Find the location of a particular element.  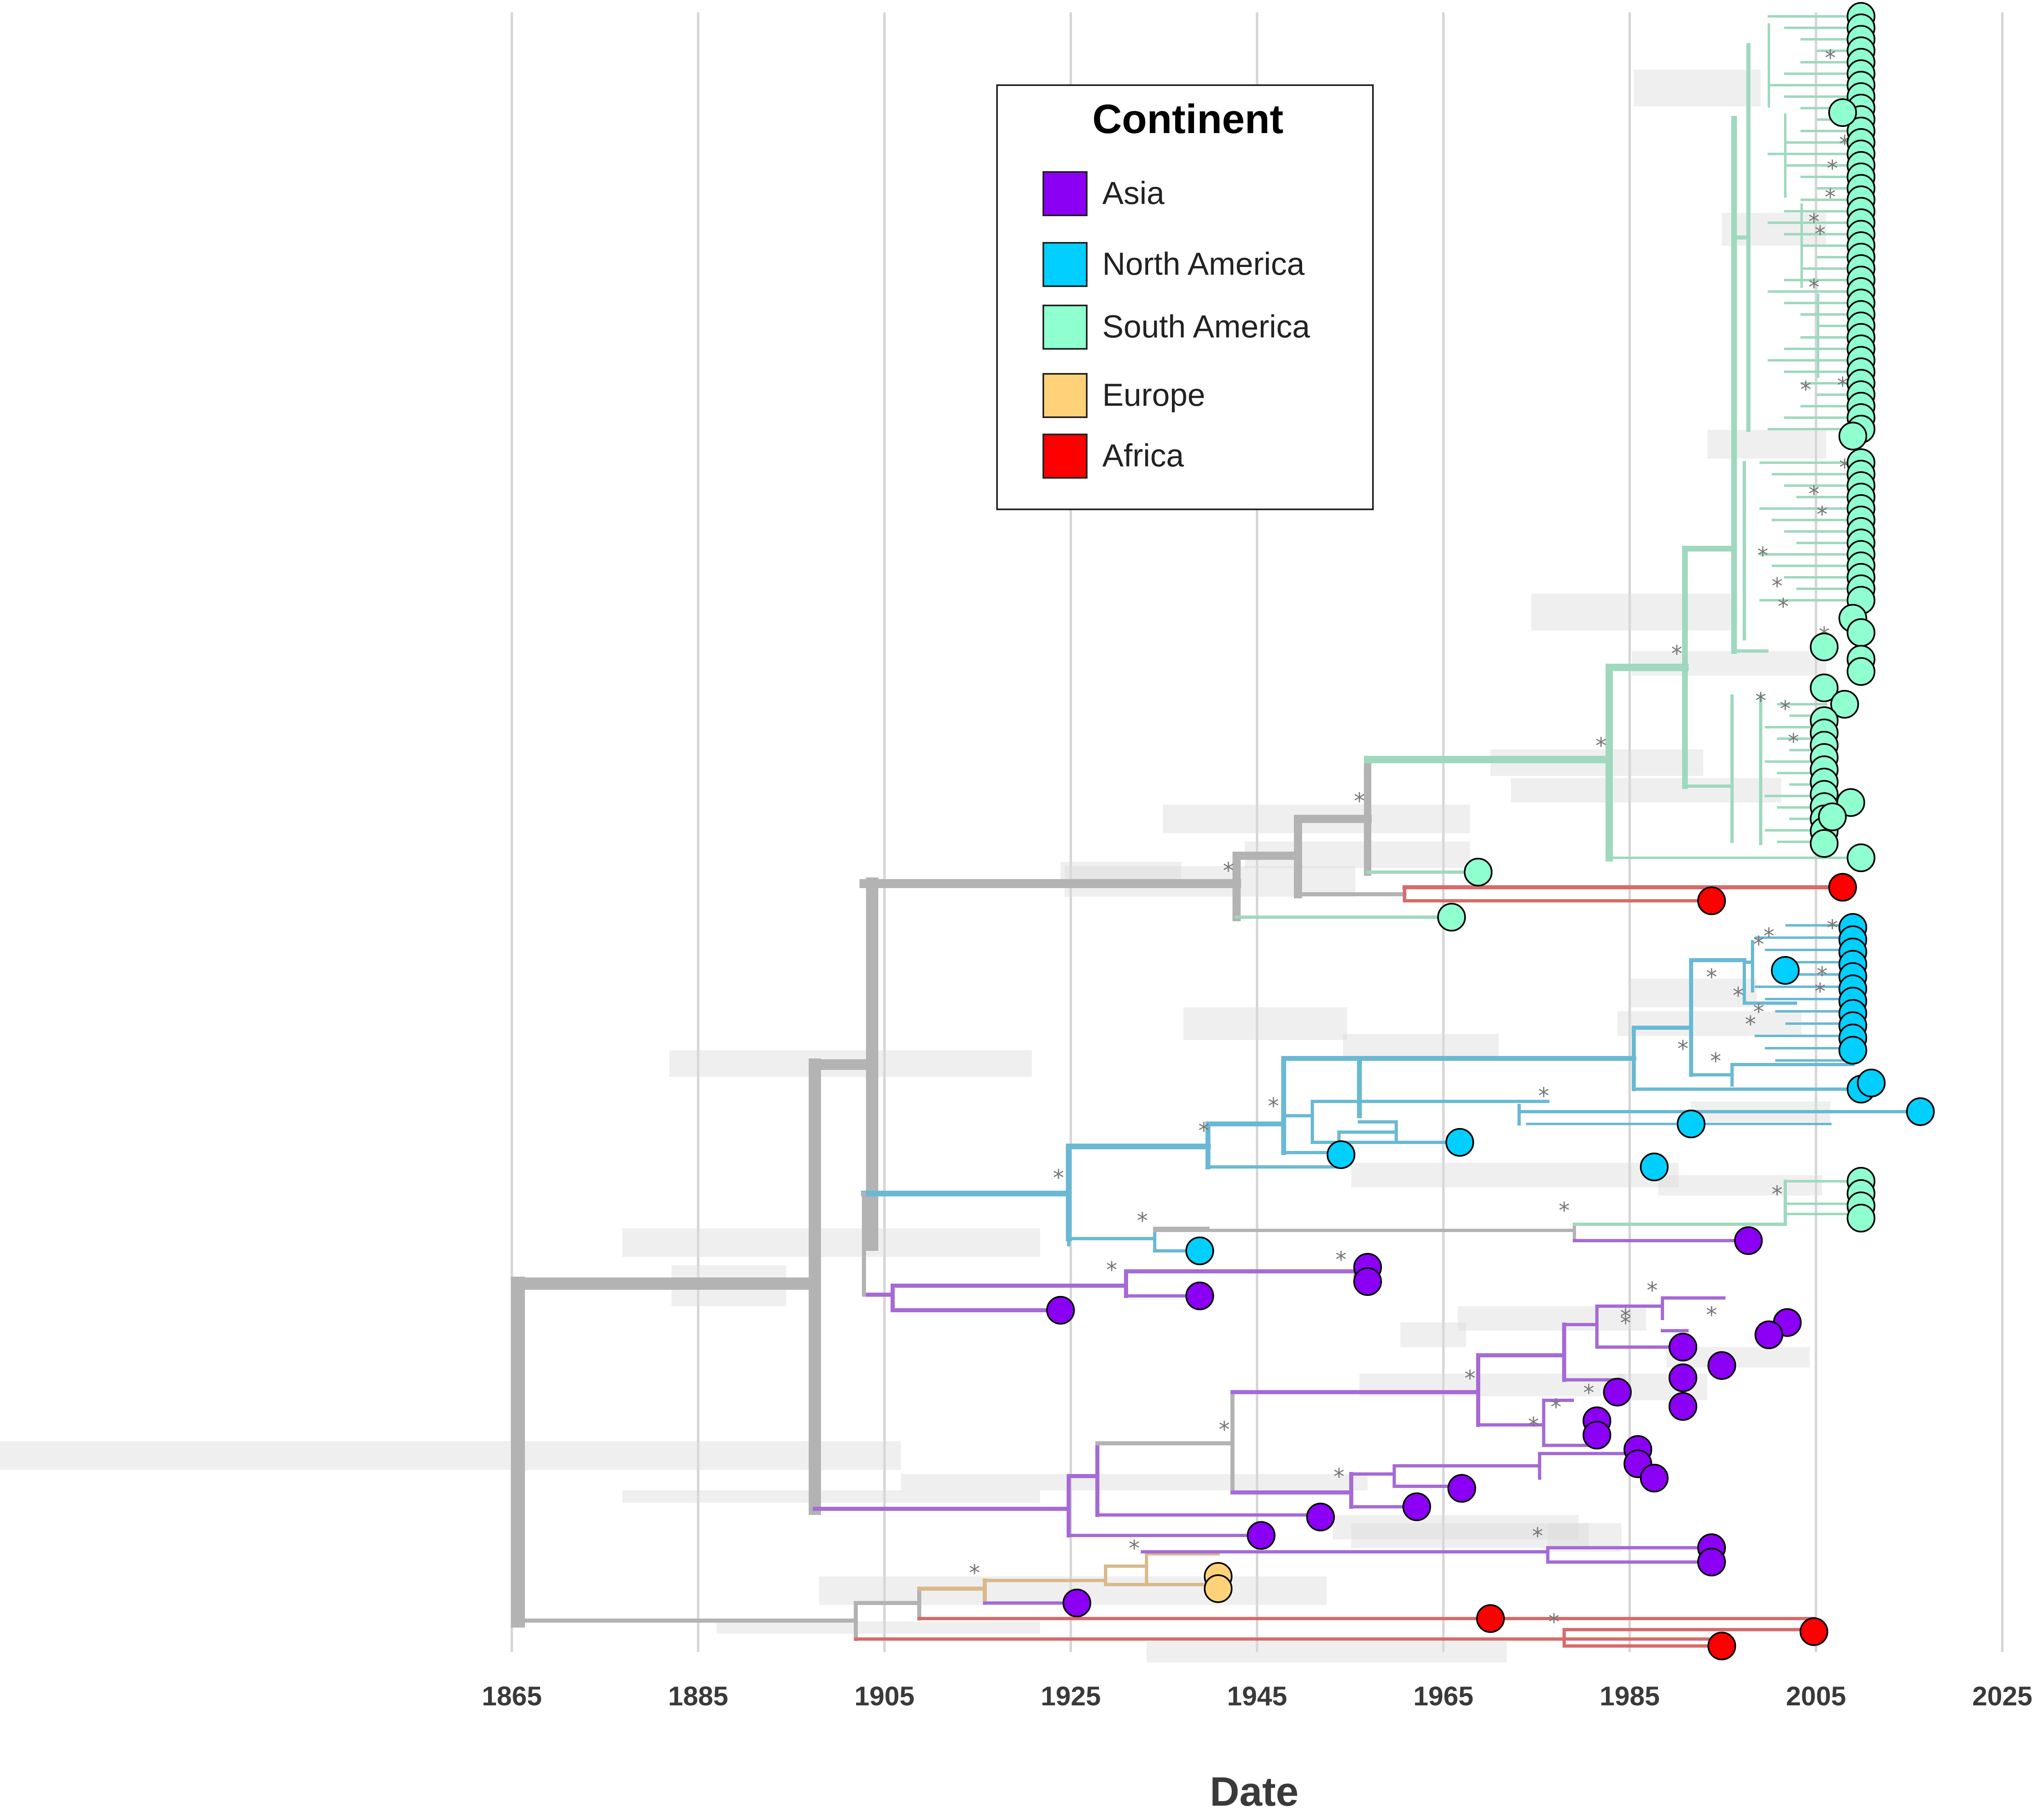

tick-label: 1885 is located at coordinates (698, 1696).